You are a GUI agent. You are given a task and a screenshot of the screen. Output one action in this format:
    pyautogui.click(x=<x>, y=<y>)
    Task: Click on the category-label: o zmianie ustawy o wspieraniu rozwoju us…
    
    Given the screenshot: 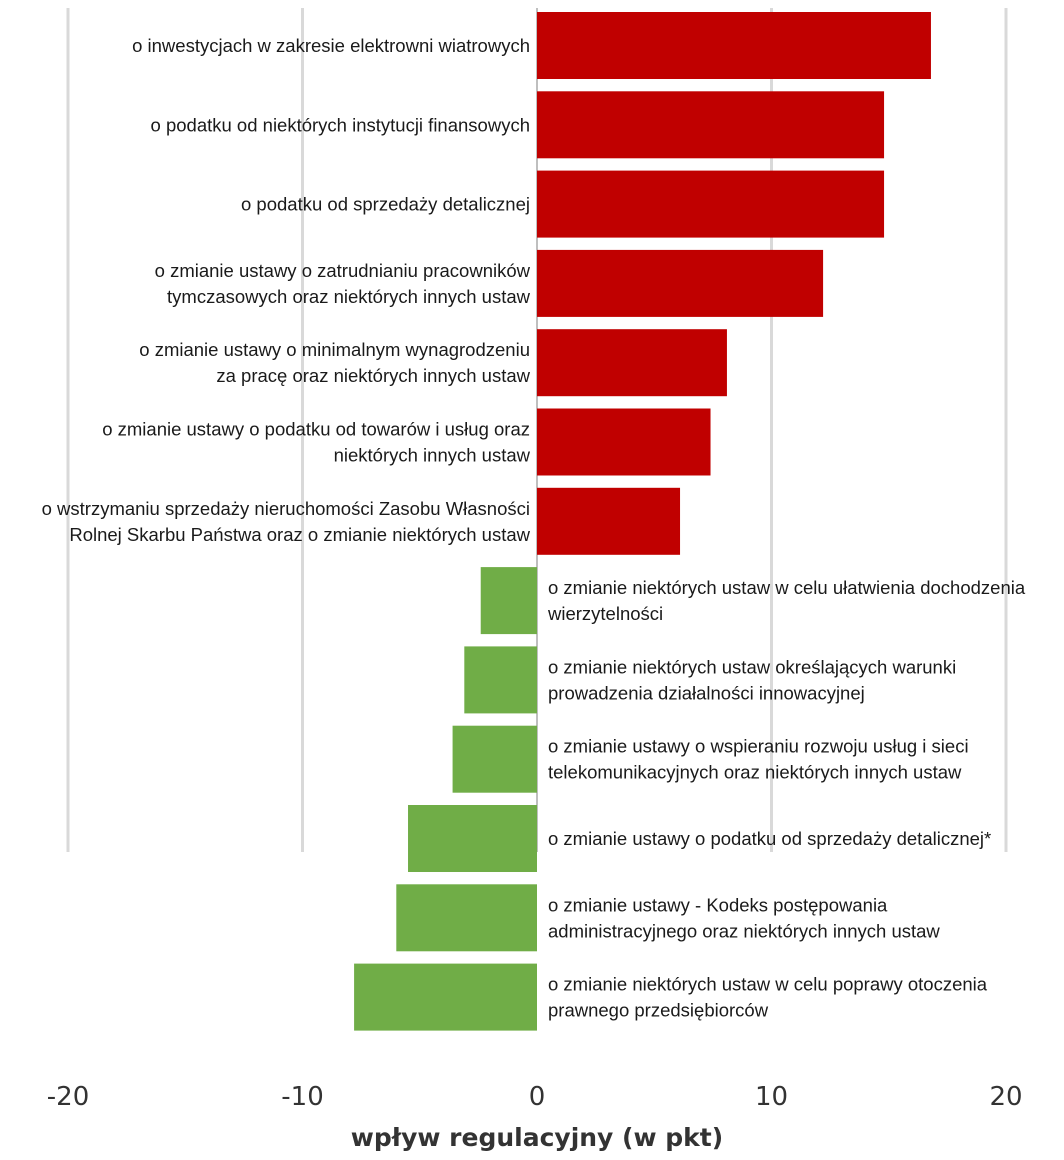 What is the action you would take?
    pyautogui.click(x=758, y=746)
    